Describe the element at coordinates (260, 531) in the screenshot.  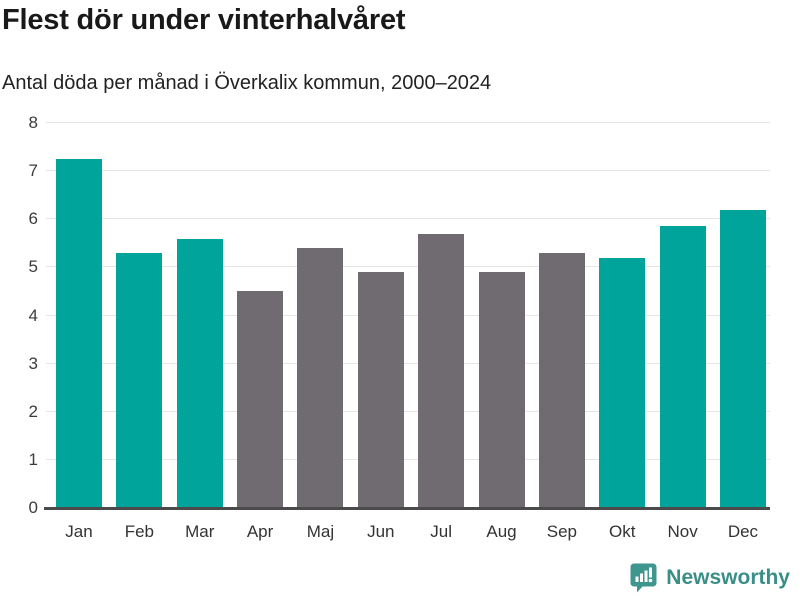
I see `x-tick-label-apr: Apr` at that location.